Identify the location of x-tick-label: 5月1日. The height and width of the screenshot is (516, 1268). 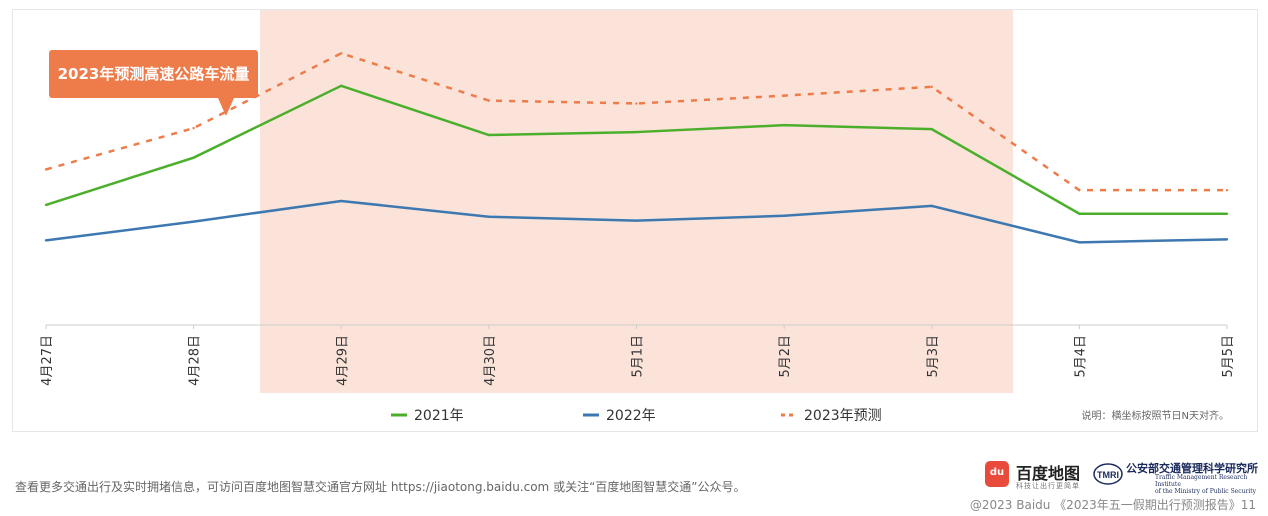
(638, 356).